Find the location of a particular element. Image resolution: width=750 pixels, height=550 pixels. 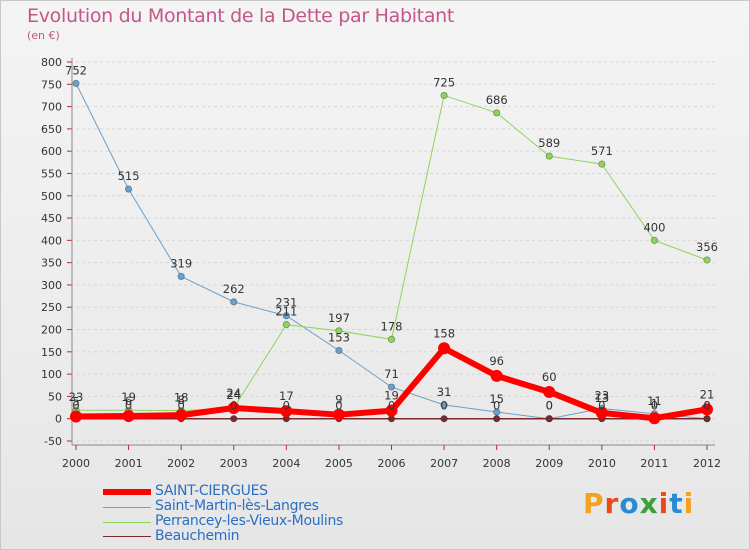

logo-letter: r is located at coordinates (612, 503).